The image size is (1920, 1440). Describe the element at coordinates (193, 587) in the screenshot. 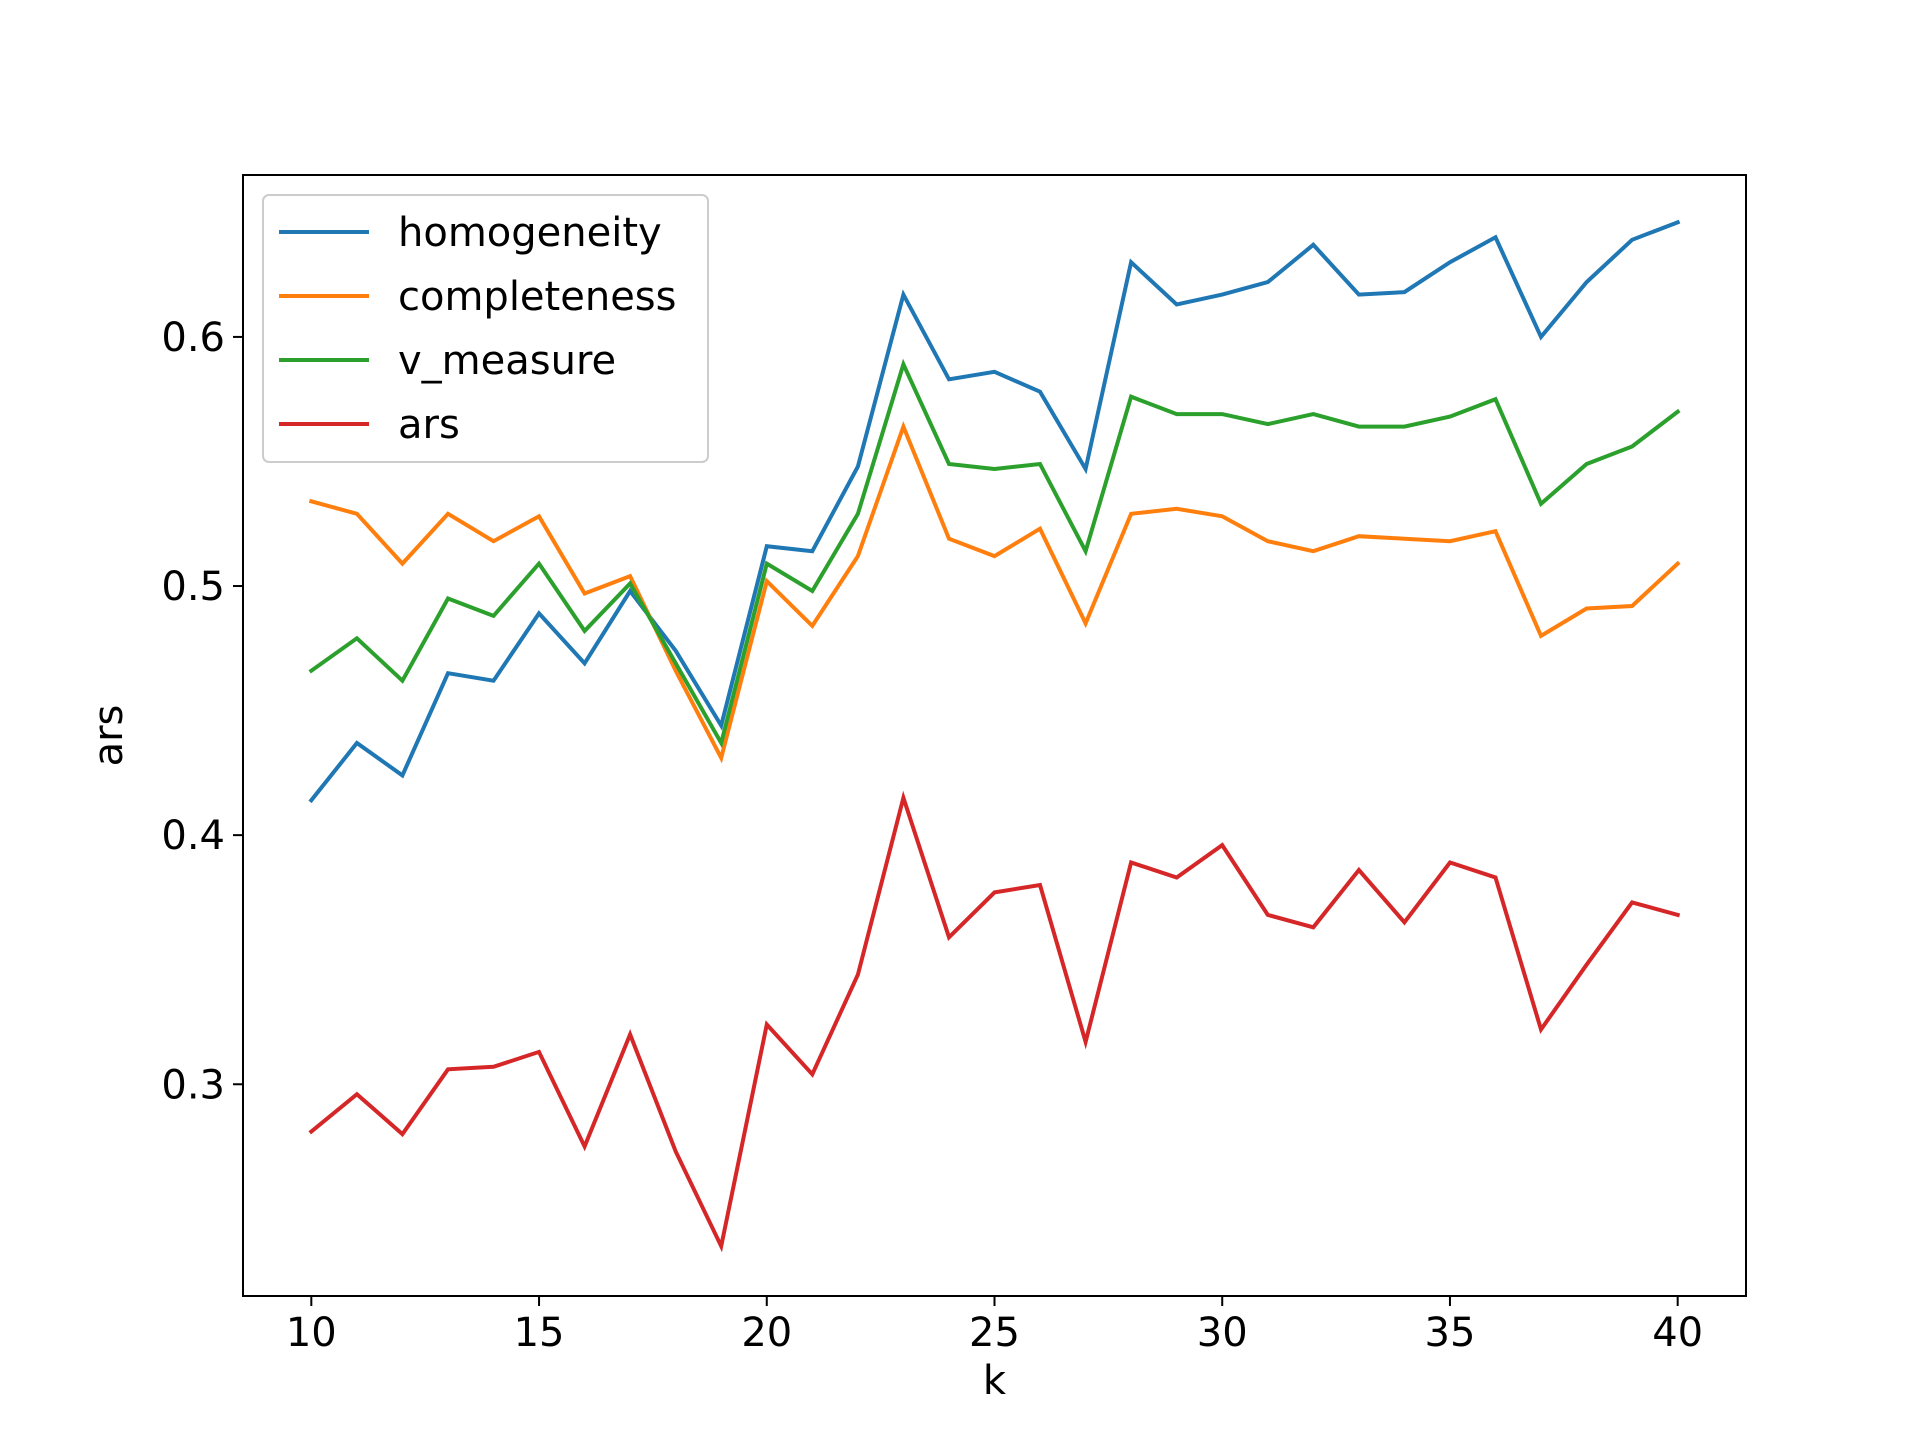

I see `y-tick-label: 0.5` at that location.